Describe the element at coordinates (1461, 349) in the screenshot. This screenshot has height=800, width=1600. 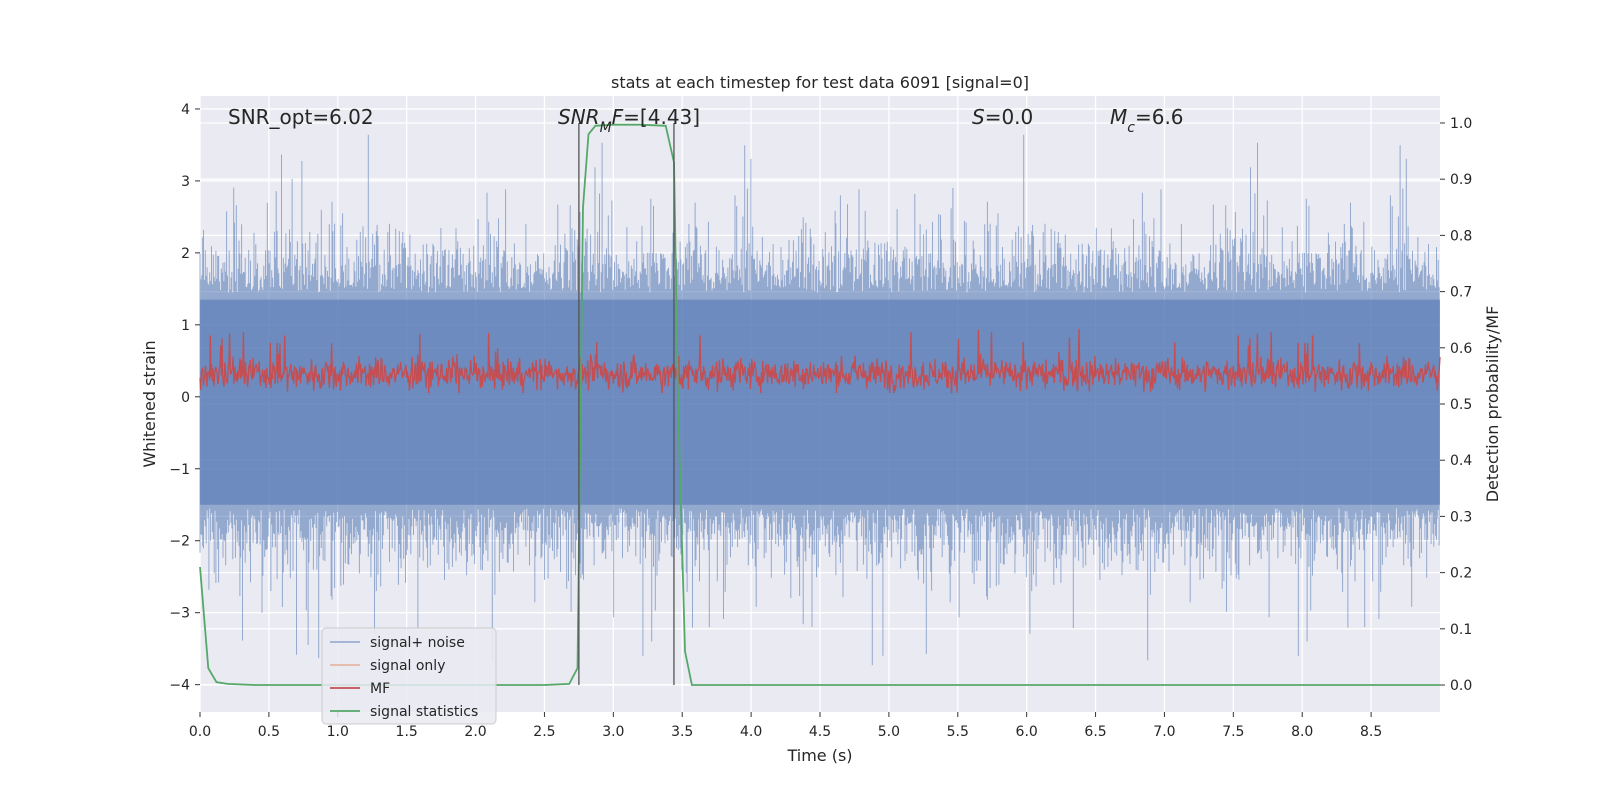
I see `y-right-tick-label: 0.6` at that location.